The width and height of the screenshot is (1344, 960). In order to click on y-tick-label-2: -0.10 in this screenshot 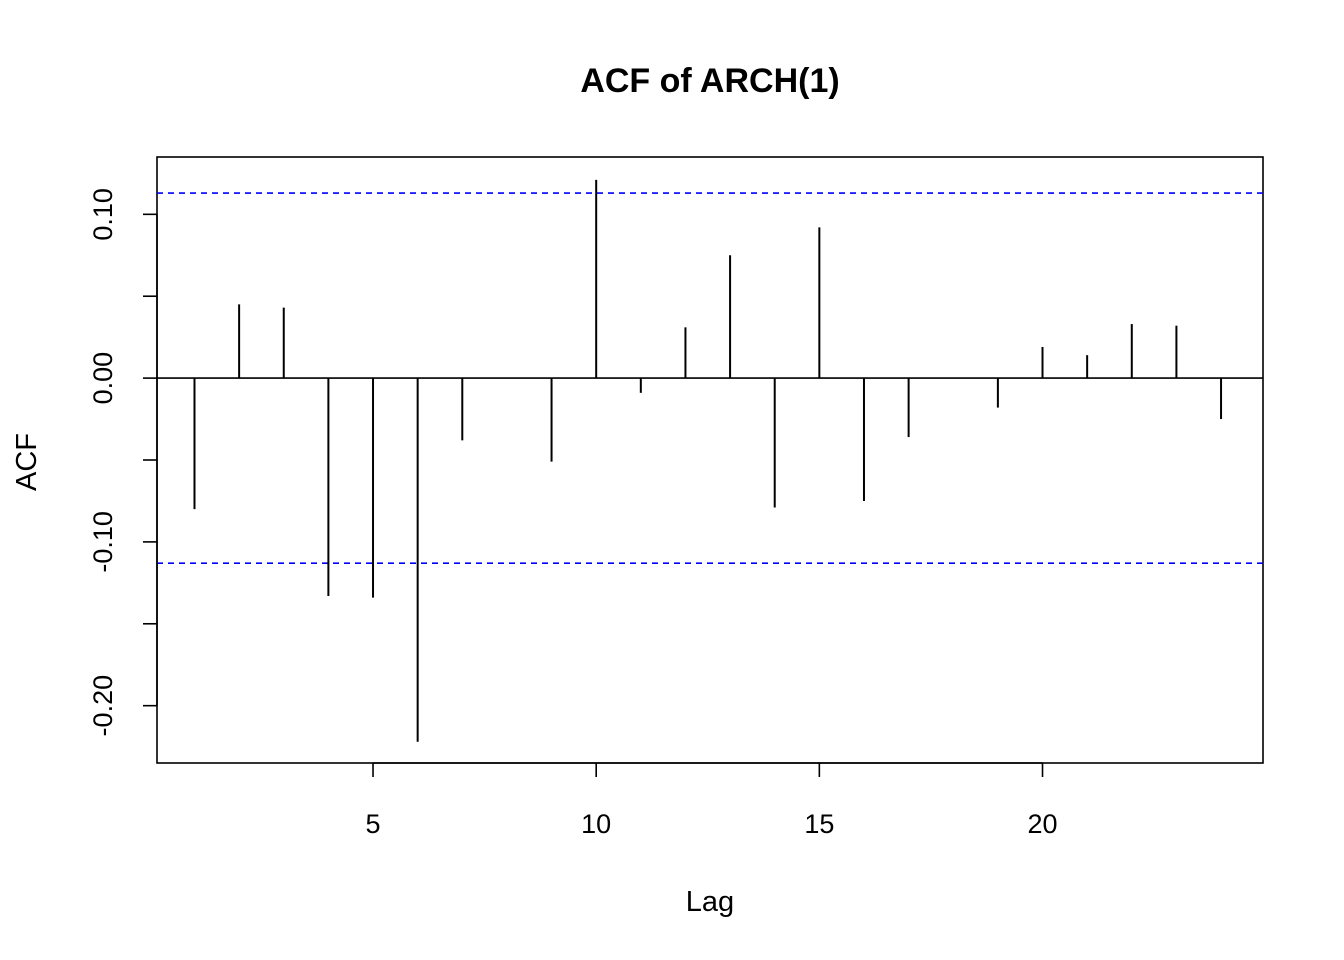, I will do `click(103, 542)`.